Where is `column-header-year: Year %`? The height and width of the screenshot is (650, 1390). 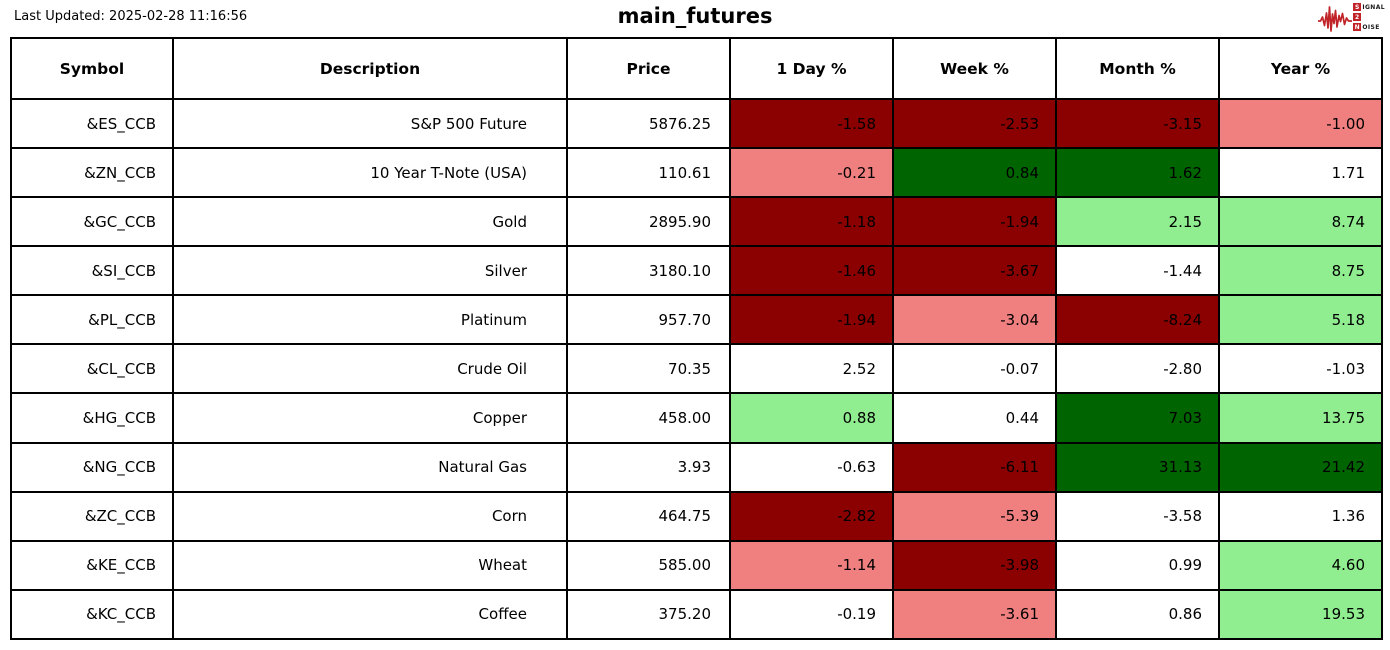 column-header-year: Year % is located at coordinates (1300, 68).